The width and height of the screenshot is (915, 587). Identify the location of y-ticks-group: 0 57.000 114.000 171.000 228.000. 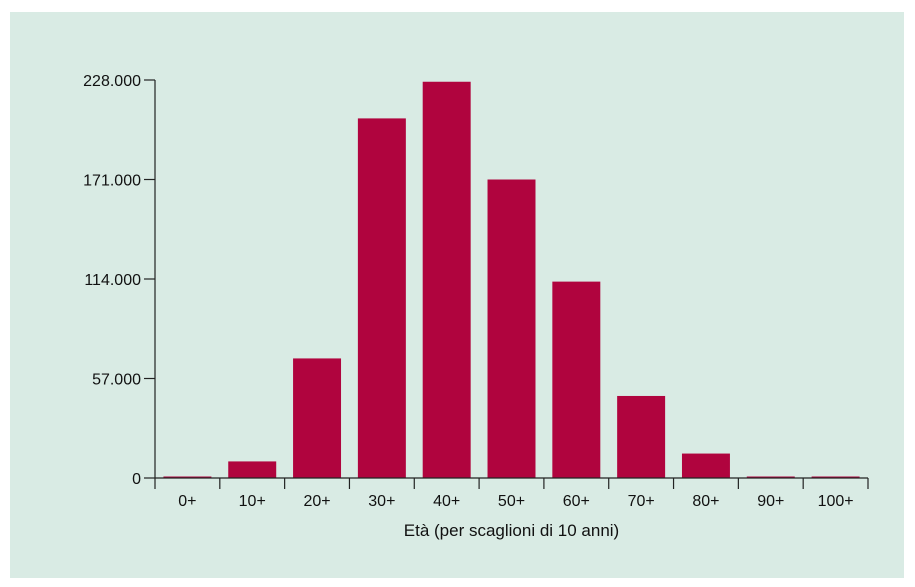
(119, 280).